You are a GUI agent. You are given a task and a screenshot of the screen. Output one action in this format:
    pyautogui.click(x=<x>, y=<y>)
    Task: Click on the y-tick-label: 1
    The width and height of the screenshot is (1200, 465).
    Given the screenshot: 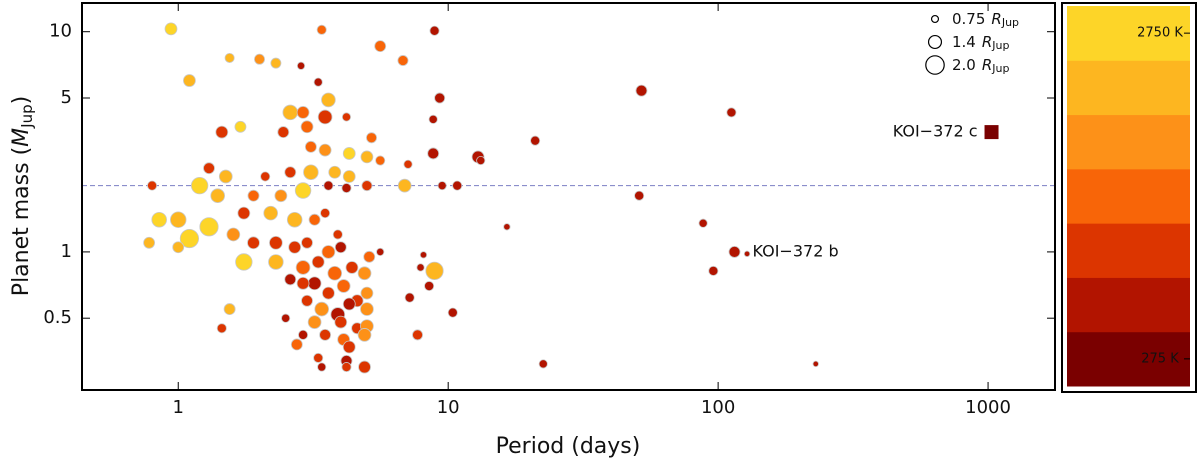 What is the action you would take?
    pyautogui.click(x=66, y=251)
    